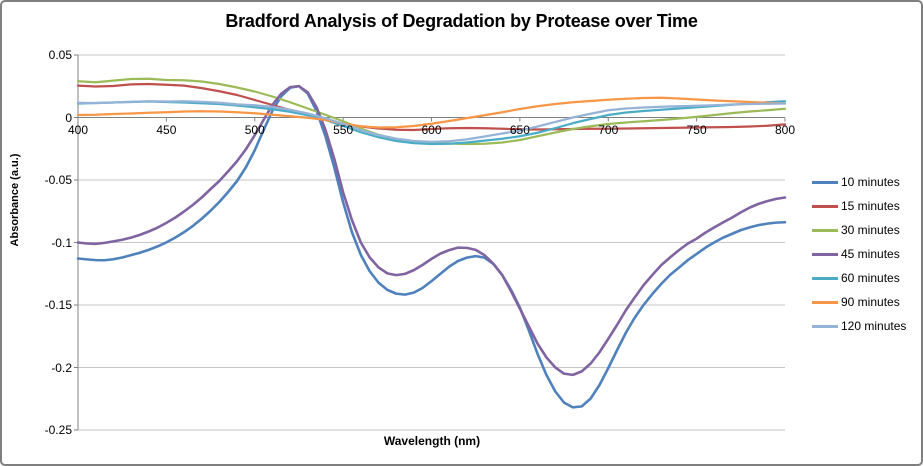  What do you see at coordinates (696, 129) in the screenshot?
I see `x-tick-label: 750` at bounding box center [696, 129].